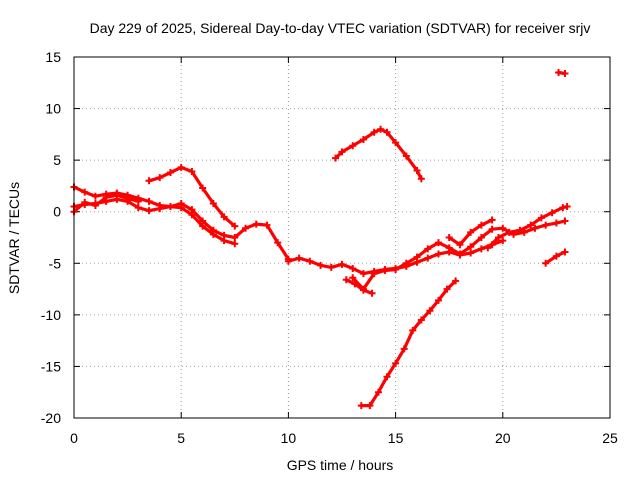 Image resolution: width=640 pixels, height=480 pixels. I want to click on x-axis-label: GPS time / hours, so click(340, 465).